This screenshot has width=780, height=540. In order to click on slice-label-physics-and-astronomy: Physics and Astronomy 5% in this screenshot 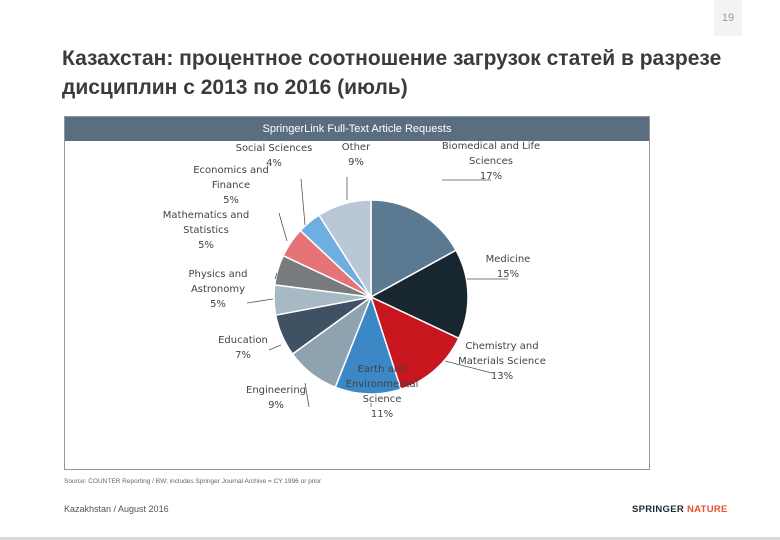, I will do `click(218, 289)`.